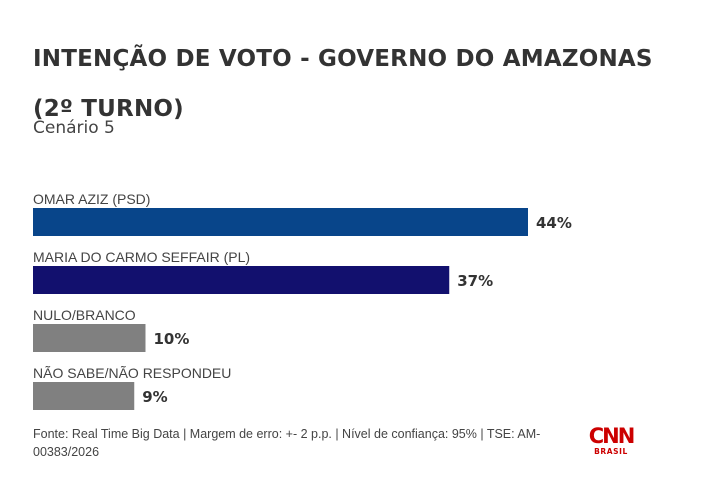 The width and height of the screenshot is (704, 479). I want to click on cnn-brasil-logo: CNN BRASIL, so click(611, 441).